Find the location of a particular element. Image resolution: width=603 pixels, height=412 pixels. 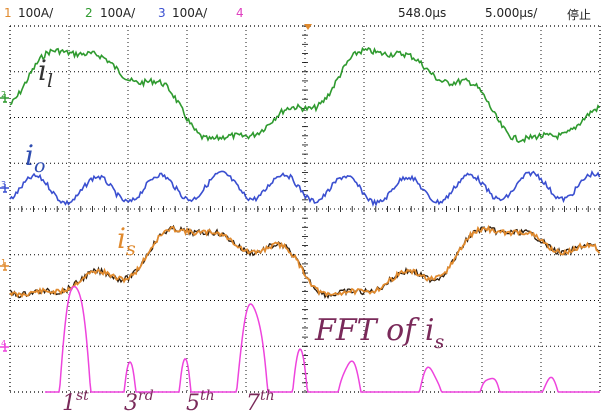

ch2-scale: 100A/ is located at coordinates (118, 13).